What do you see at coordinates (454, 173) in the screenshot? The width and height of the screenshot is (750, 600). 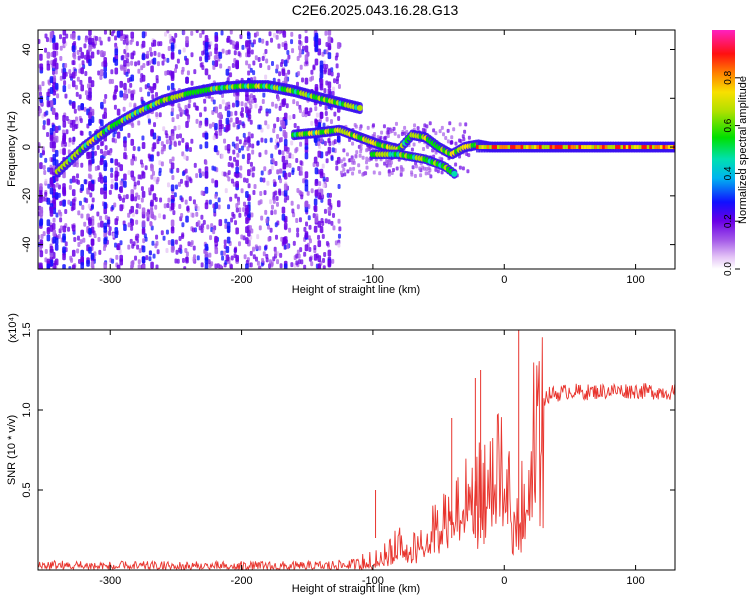 I see `ridge-point` at bounding box center [454, 173].